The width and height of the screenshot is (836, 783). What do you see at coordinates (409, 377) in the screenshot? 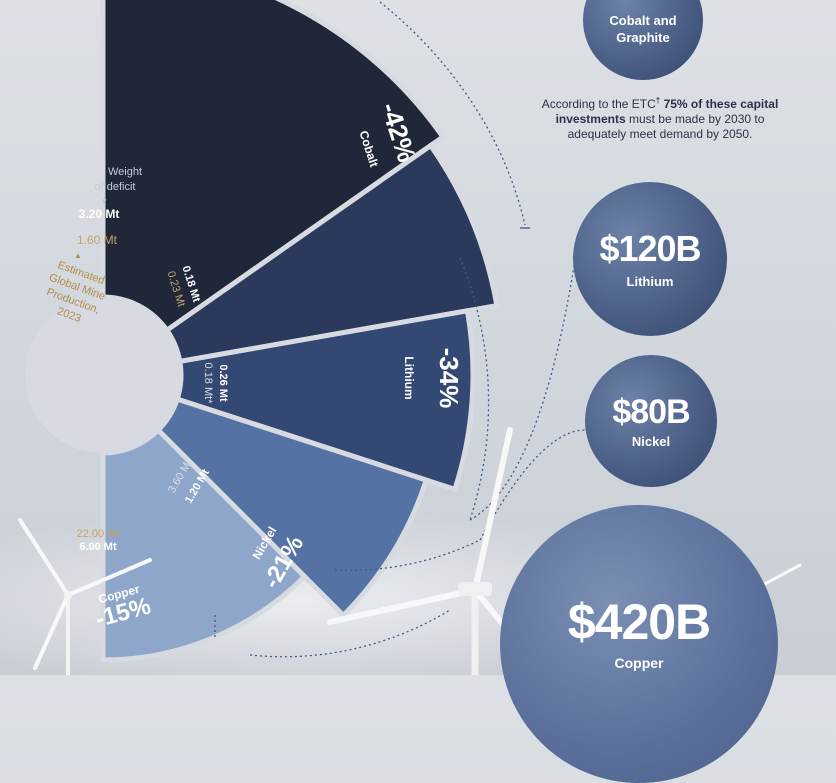
I see `lithium-name: Lithium` at bounding box center [409, 377].